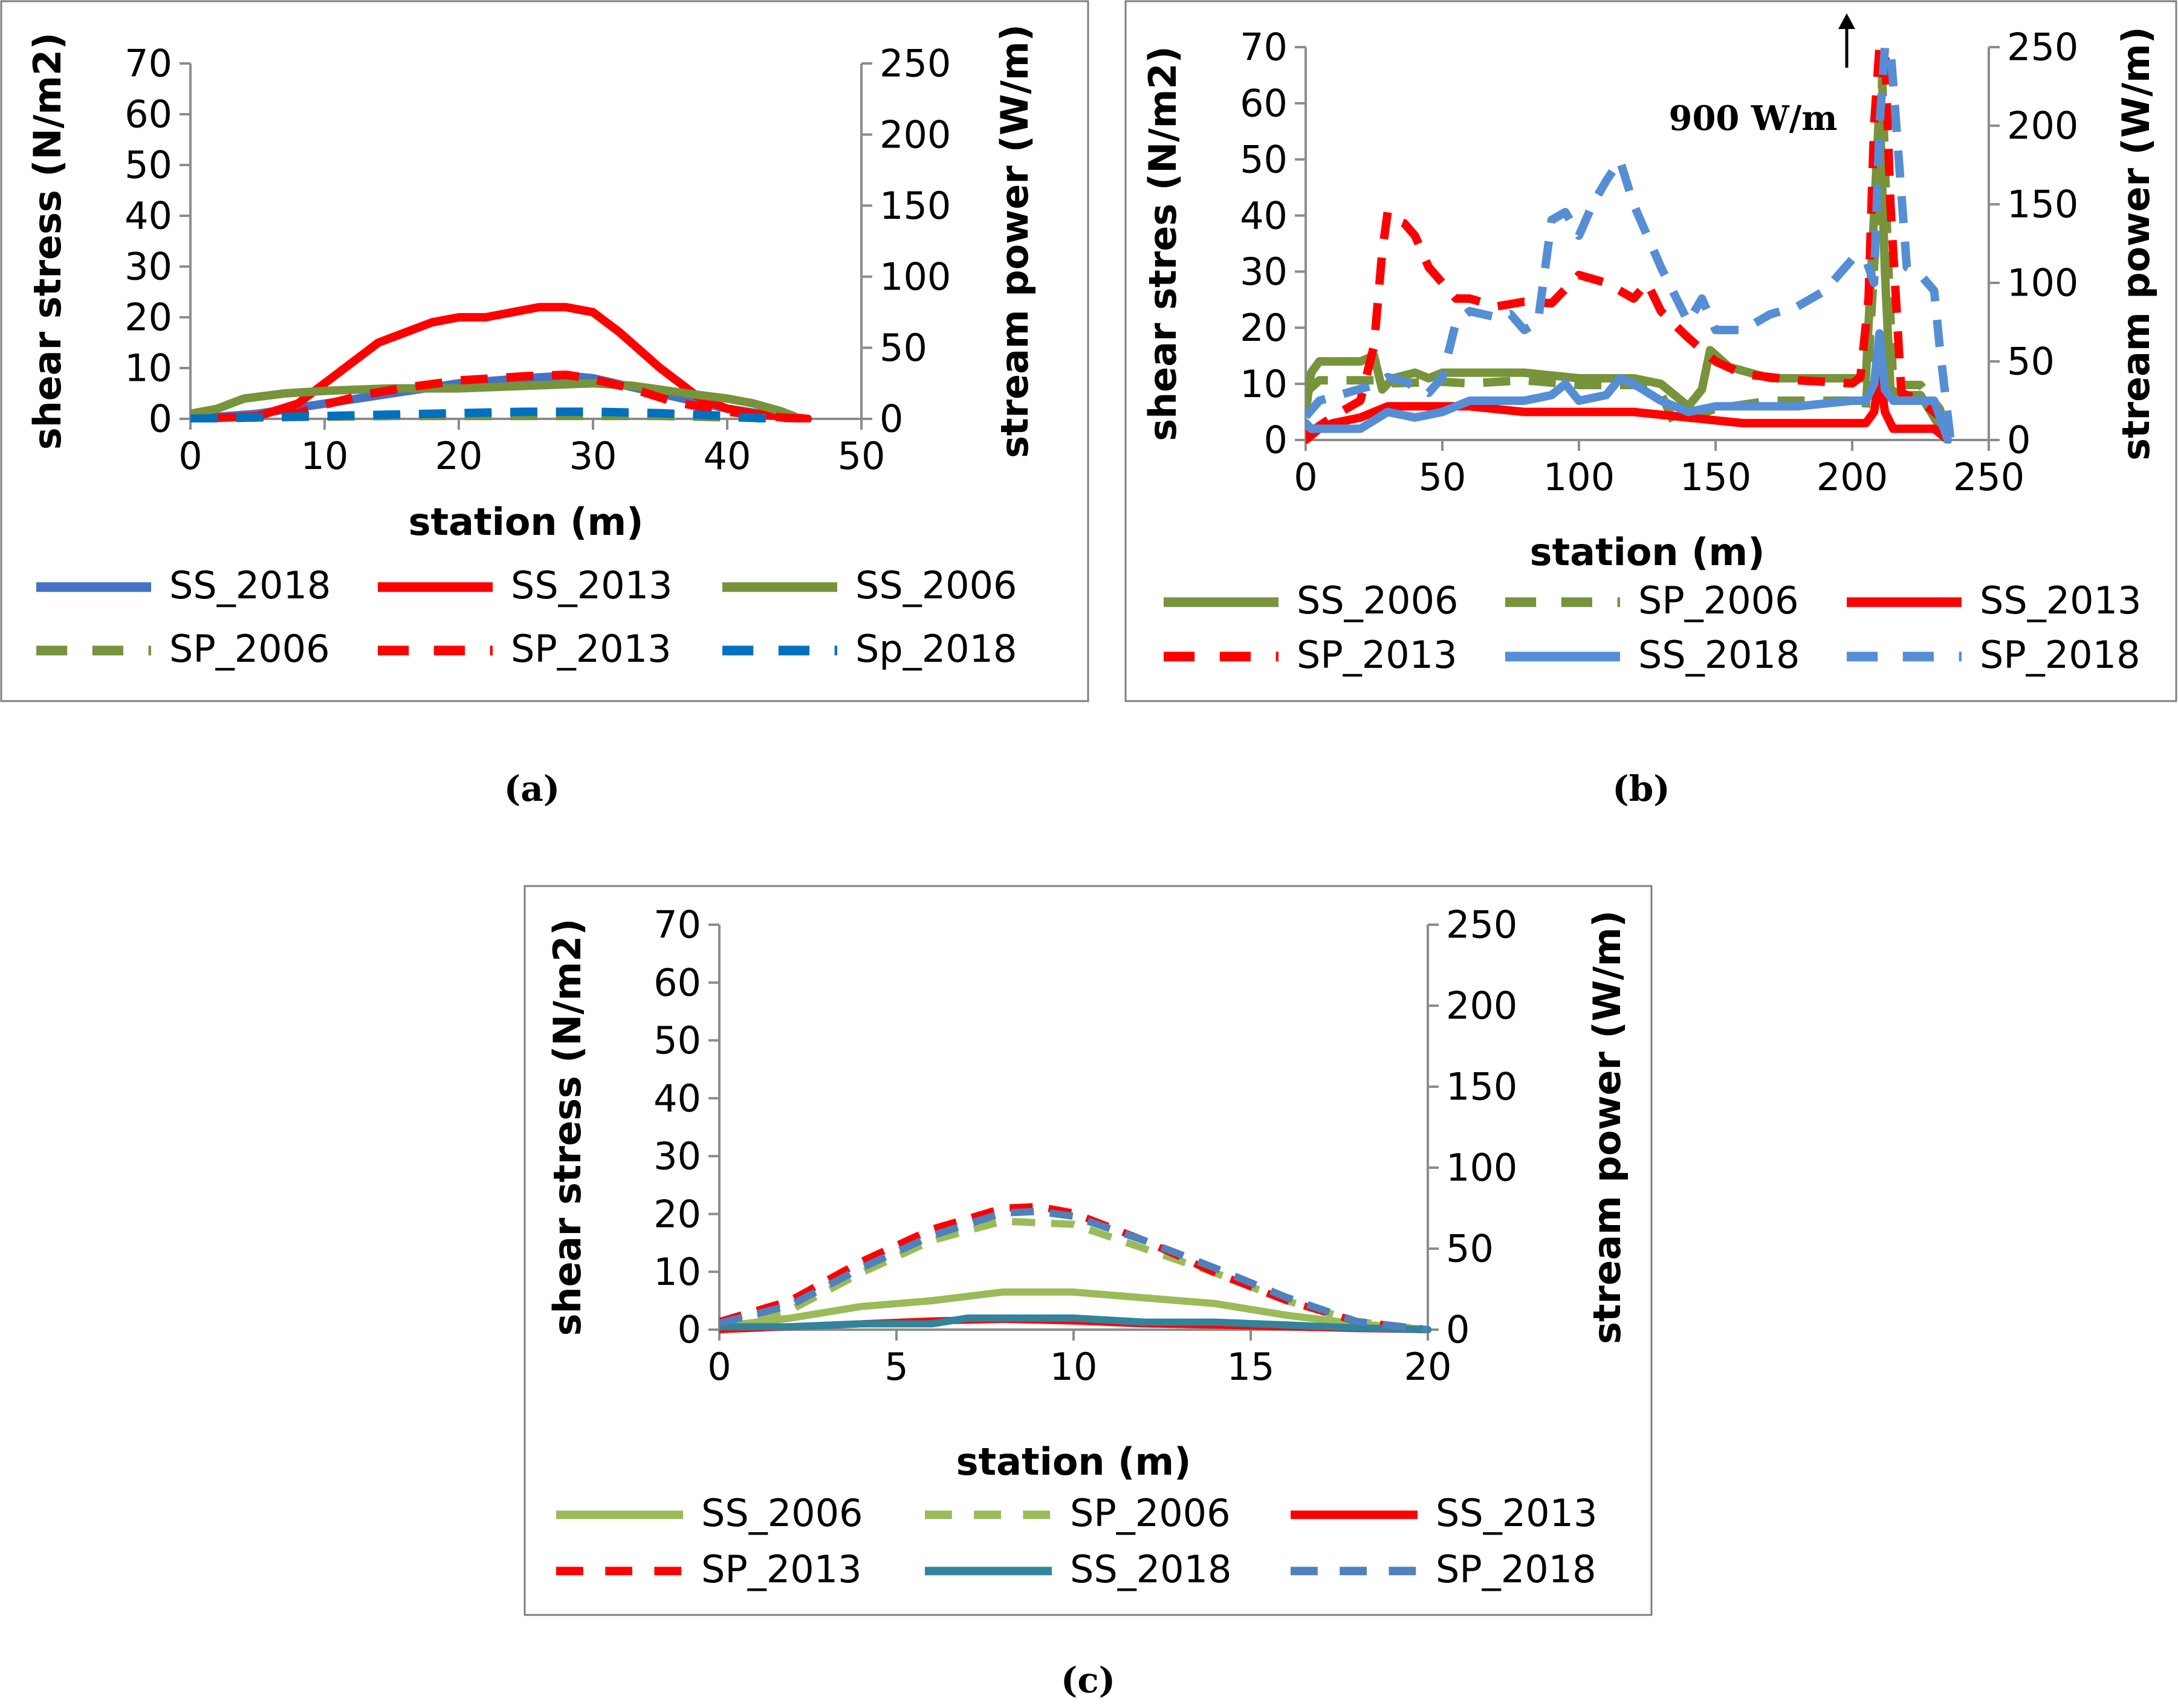 This screenshot has height=1708, width=2178. Describe the element at coordinates (1163, 243) in the screenshot. I see `y-axis-title: shear stres (N/m2)` at that location.